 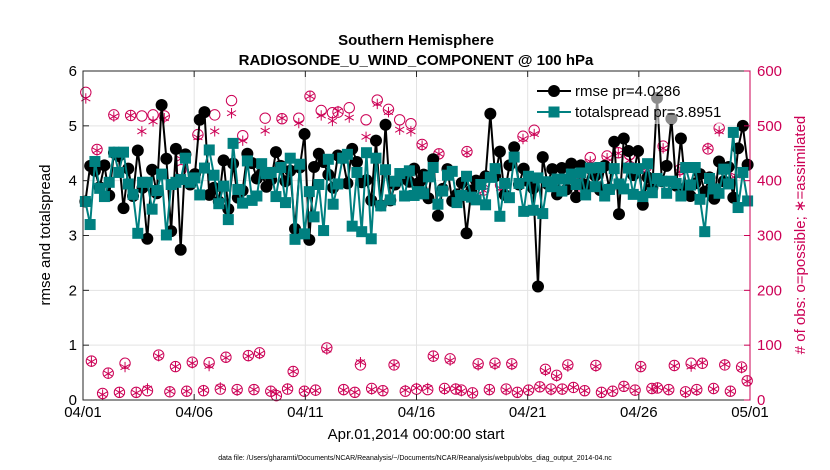 What do you see at coordinates (629, 102) in the screenshot?
I see `legend-background` at bounding box center [629, 102].